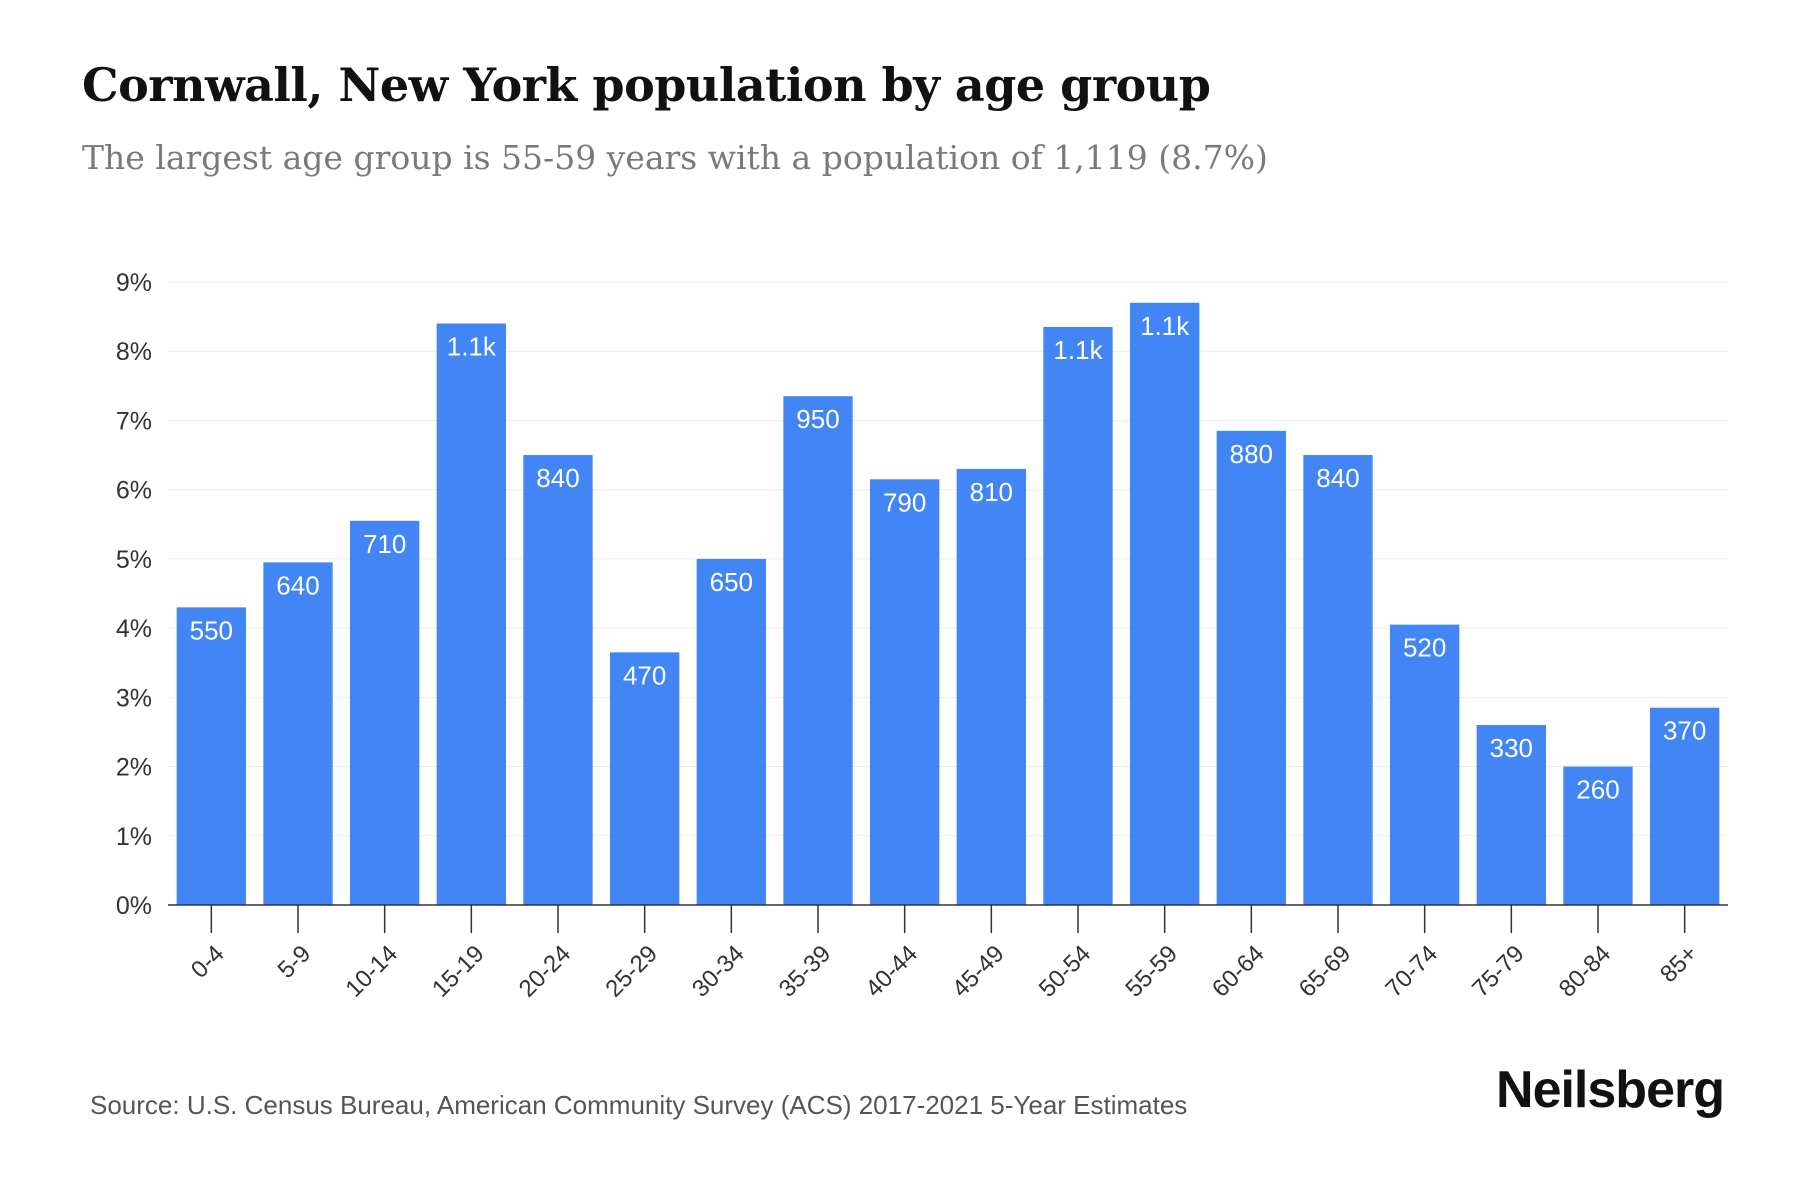 Image resolution: width=1800 pixels, height=1200 pixels. I want to click on y-tick-label: 6%, so click(134, 491).